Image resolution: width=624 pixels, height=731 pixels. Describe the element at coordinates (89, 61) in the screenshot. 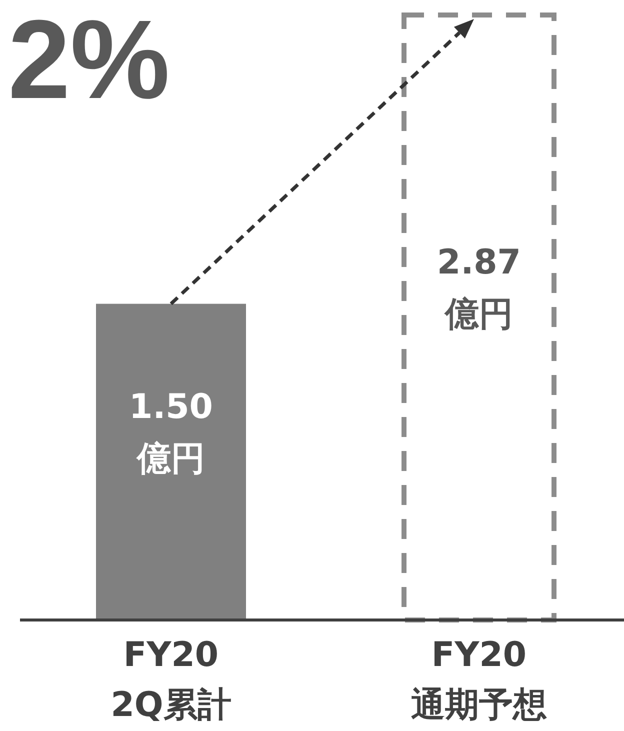

I see `annotation: 2%` at that location.